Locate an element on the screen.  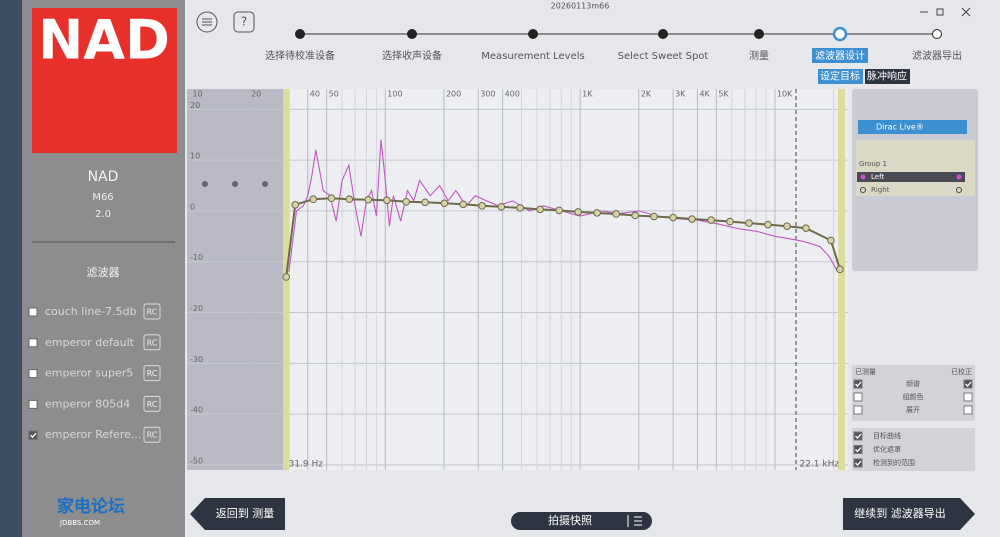
section-title: 滤波器 is located at coordinates (103, 272).